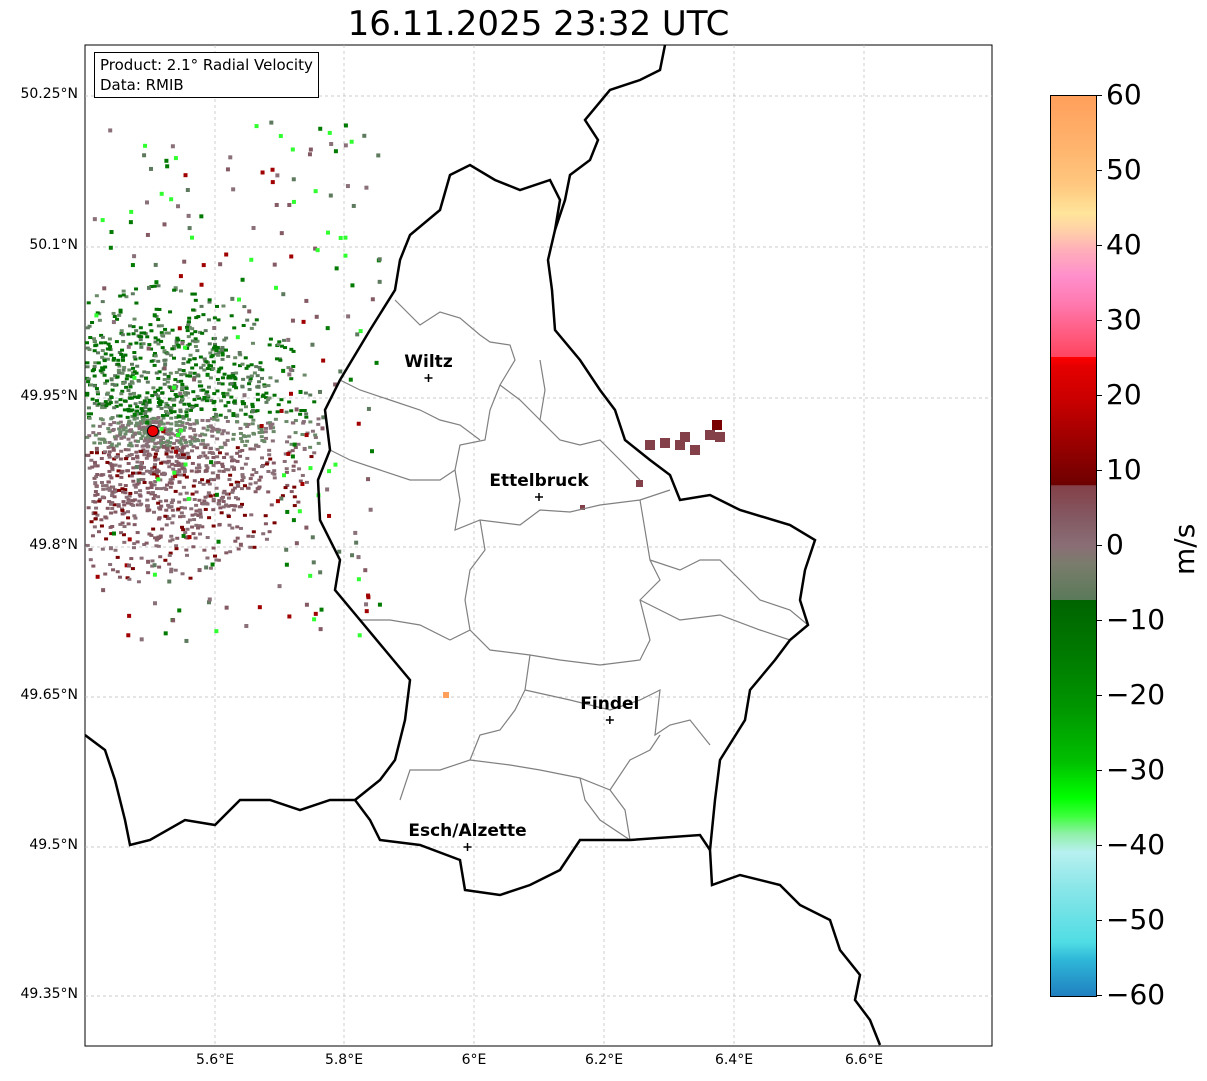  I want to click on colorbar-tick: 10, so click(1119, 469).